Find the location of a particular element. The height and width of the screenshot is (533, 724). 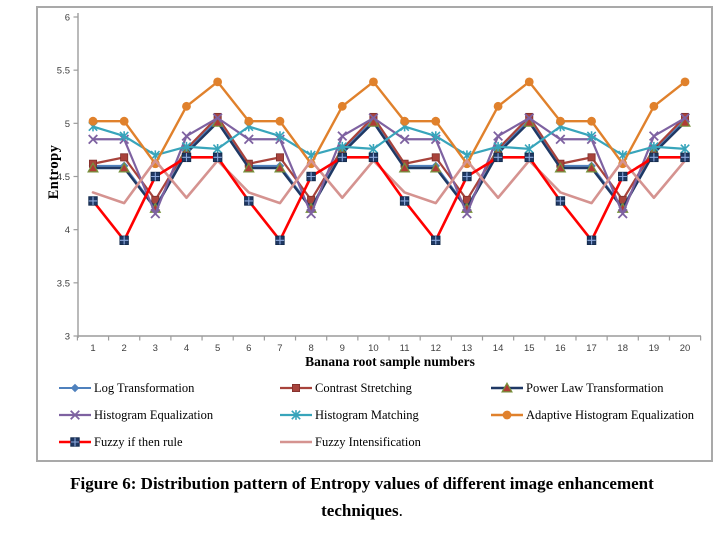

y-axis-ticks: 3 3.5 4 4.5 5 5.5 6 is located at coordinates (67, 178).